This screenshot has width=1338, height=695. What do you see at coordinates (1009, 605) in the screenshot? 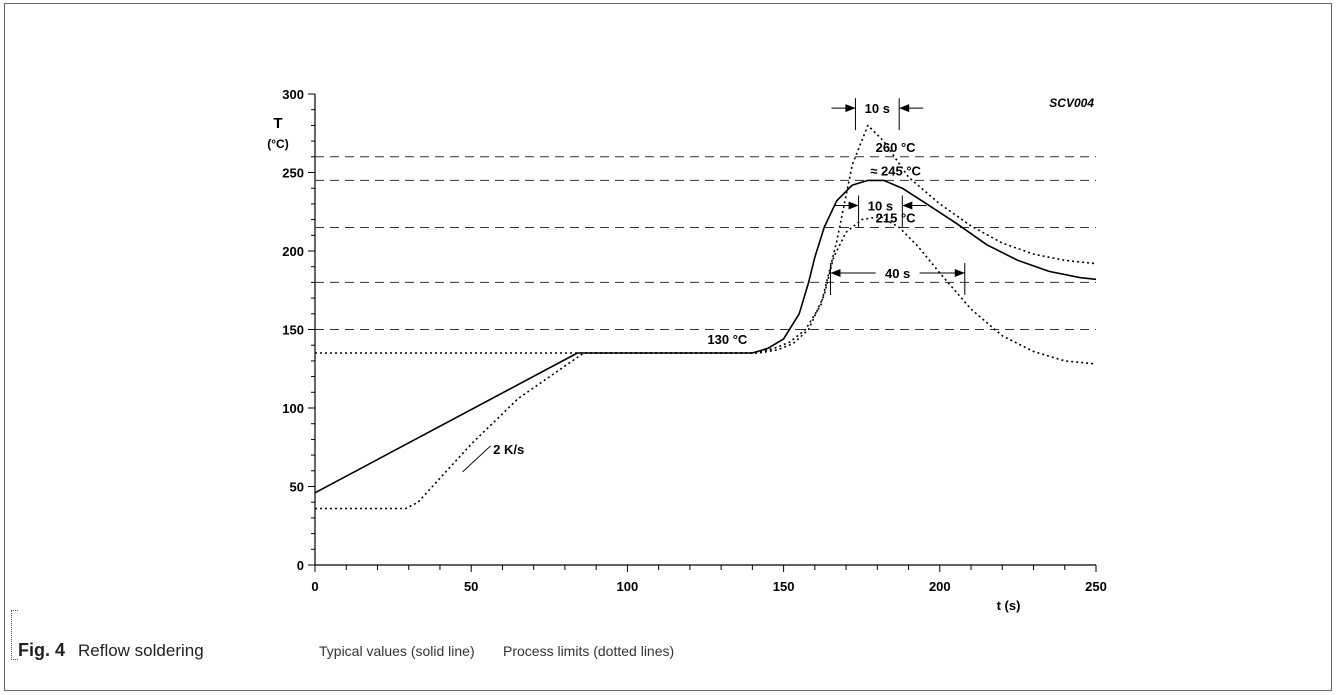
I see `x-axis-label: t (s)` at bounding box center [1009, 605].